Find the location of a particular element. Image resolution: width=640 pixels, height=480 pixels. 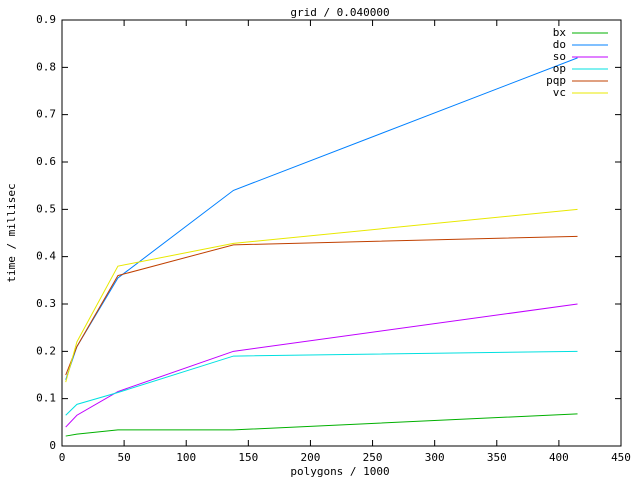

x-tick-label: 350 is located at coordinates (497, 457).